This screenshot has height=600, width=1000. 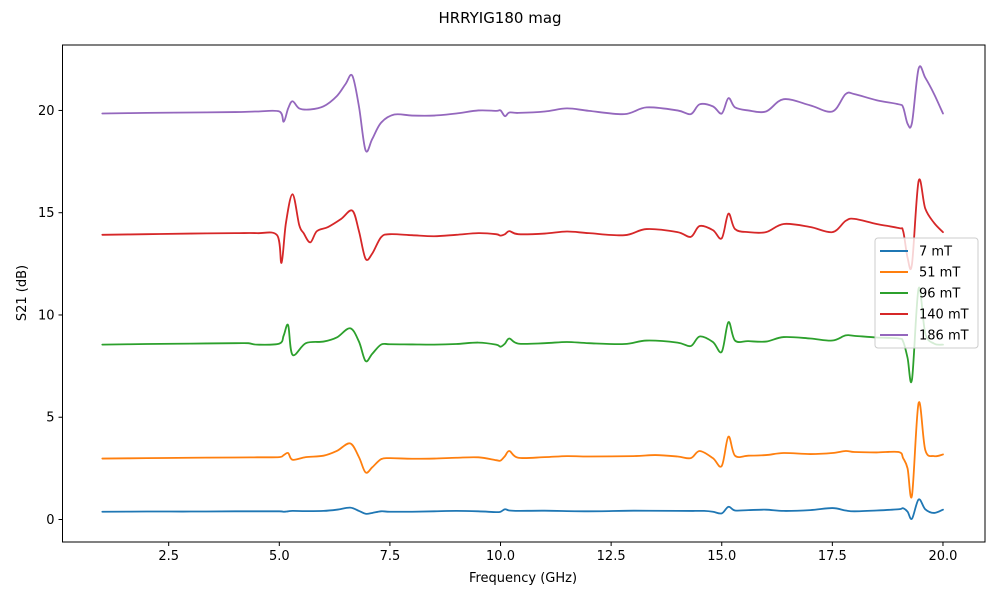 What do you see at coordinates (939, 273) in the screenshot?
I see `legend-label: 51 mT` at bounding box center [939, 273].